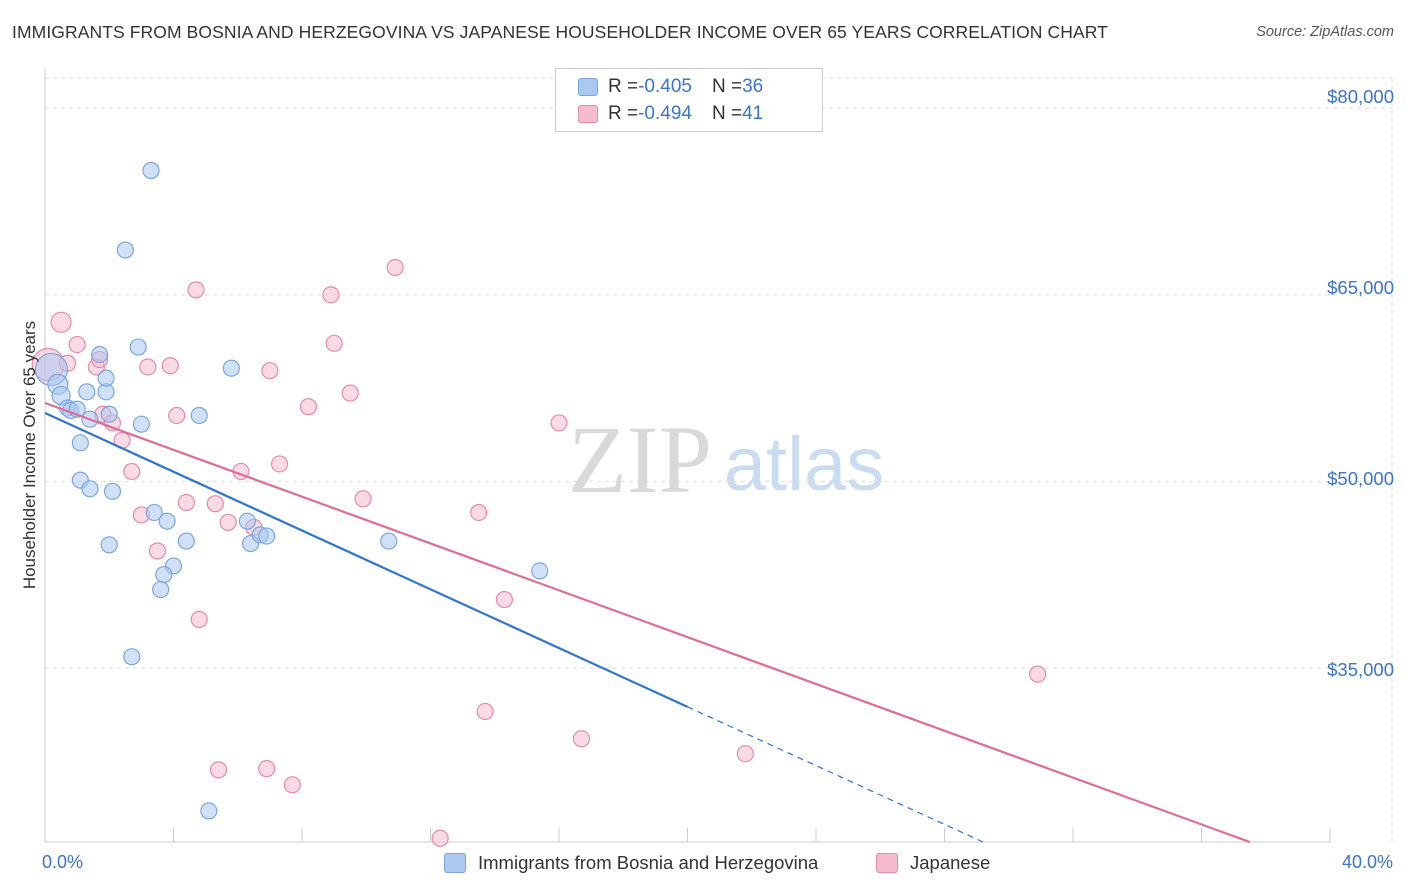  I want to click on legend-label: Japanese, so click(950, 862).